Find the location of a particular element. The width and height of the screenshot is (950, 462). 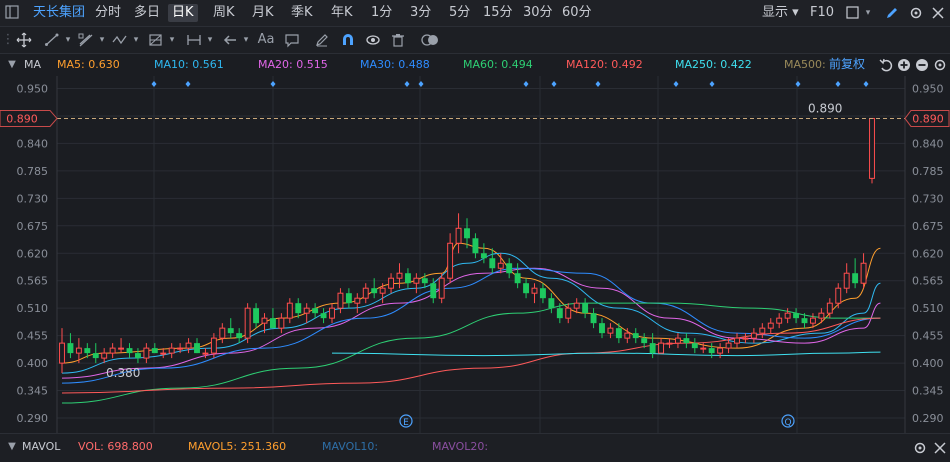

tab-period-6: 年K is located at coordinates (342, 12).